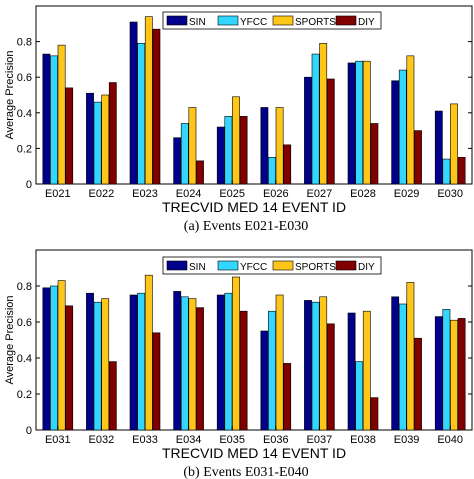 Image resolution: width=474 pixels, height=479 pixels. I want to click on bar-sports-e033, so click(148, 352).